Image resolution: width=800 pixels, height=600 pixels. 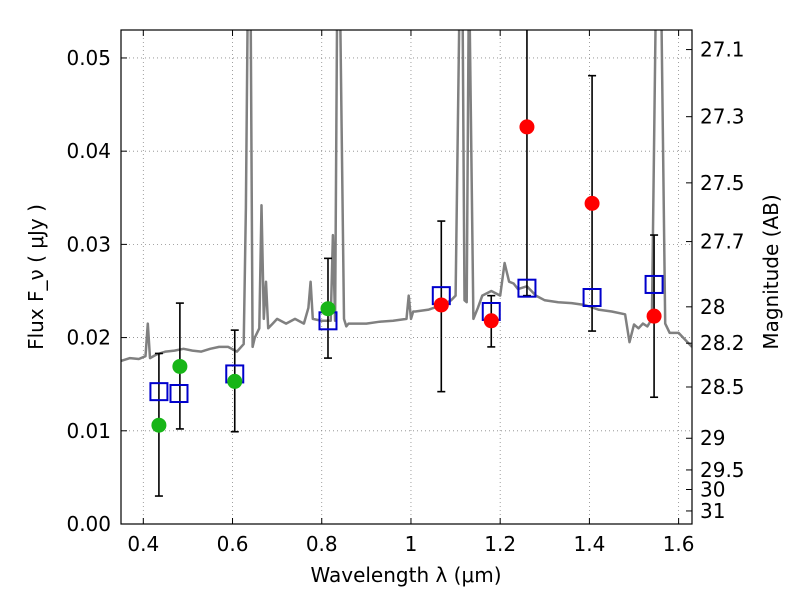 What do you see at coordinates (722, 117) in the screenshot?
I see `right-tick-label: 27.3` at bounding box center [722, 117].